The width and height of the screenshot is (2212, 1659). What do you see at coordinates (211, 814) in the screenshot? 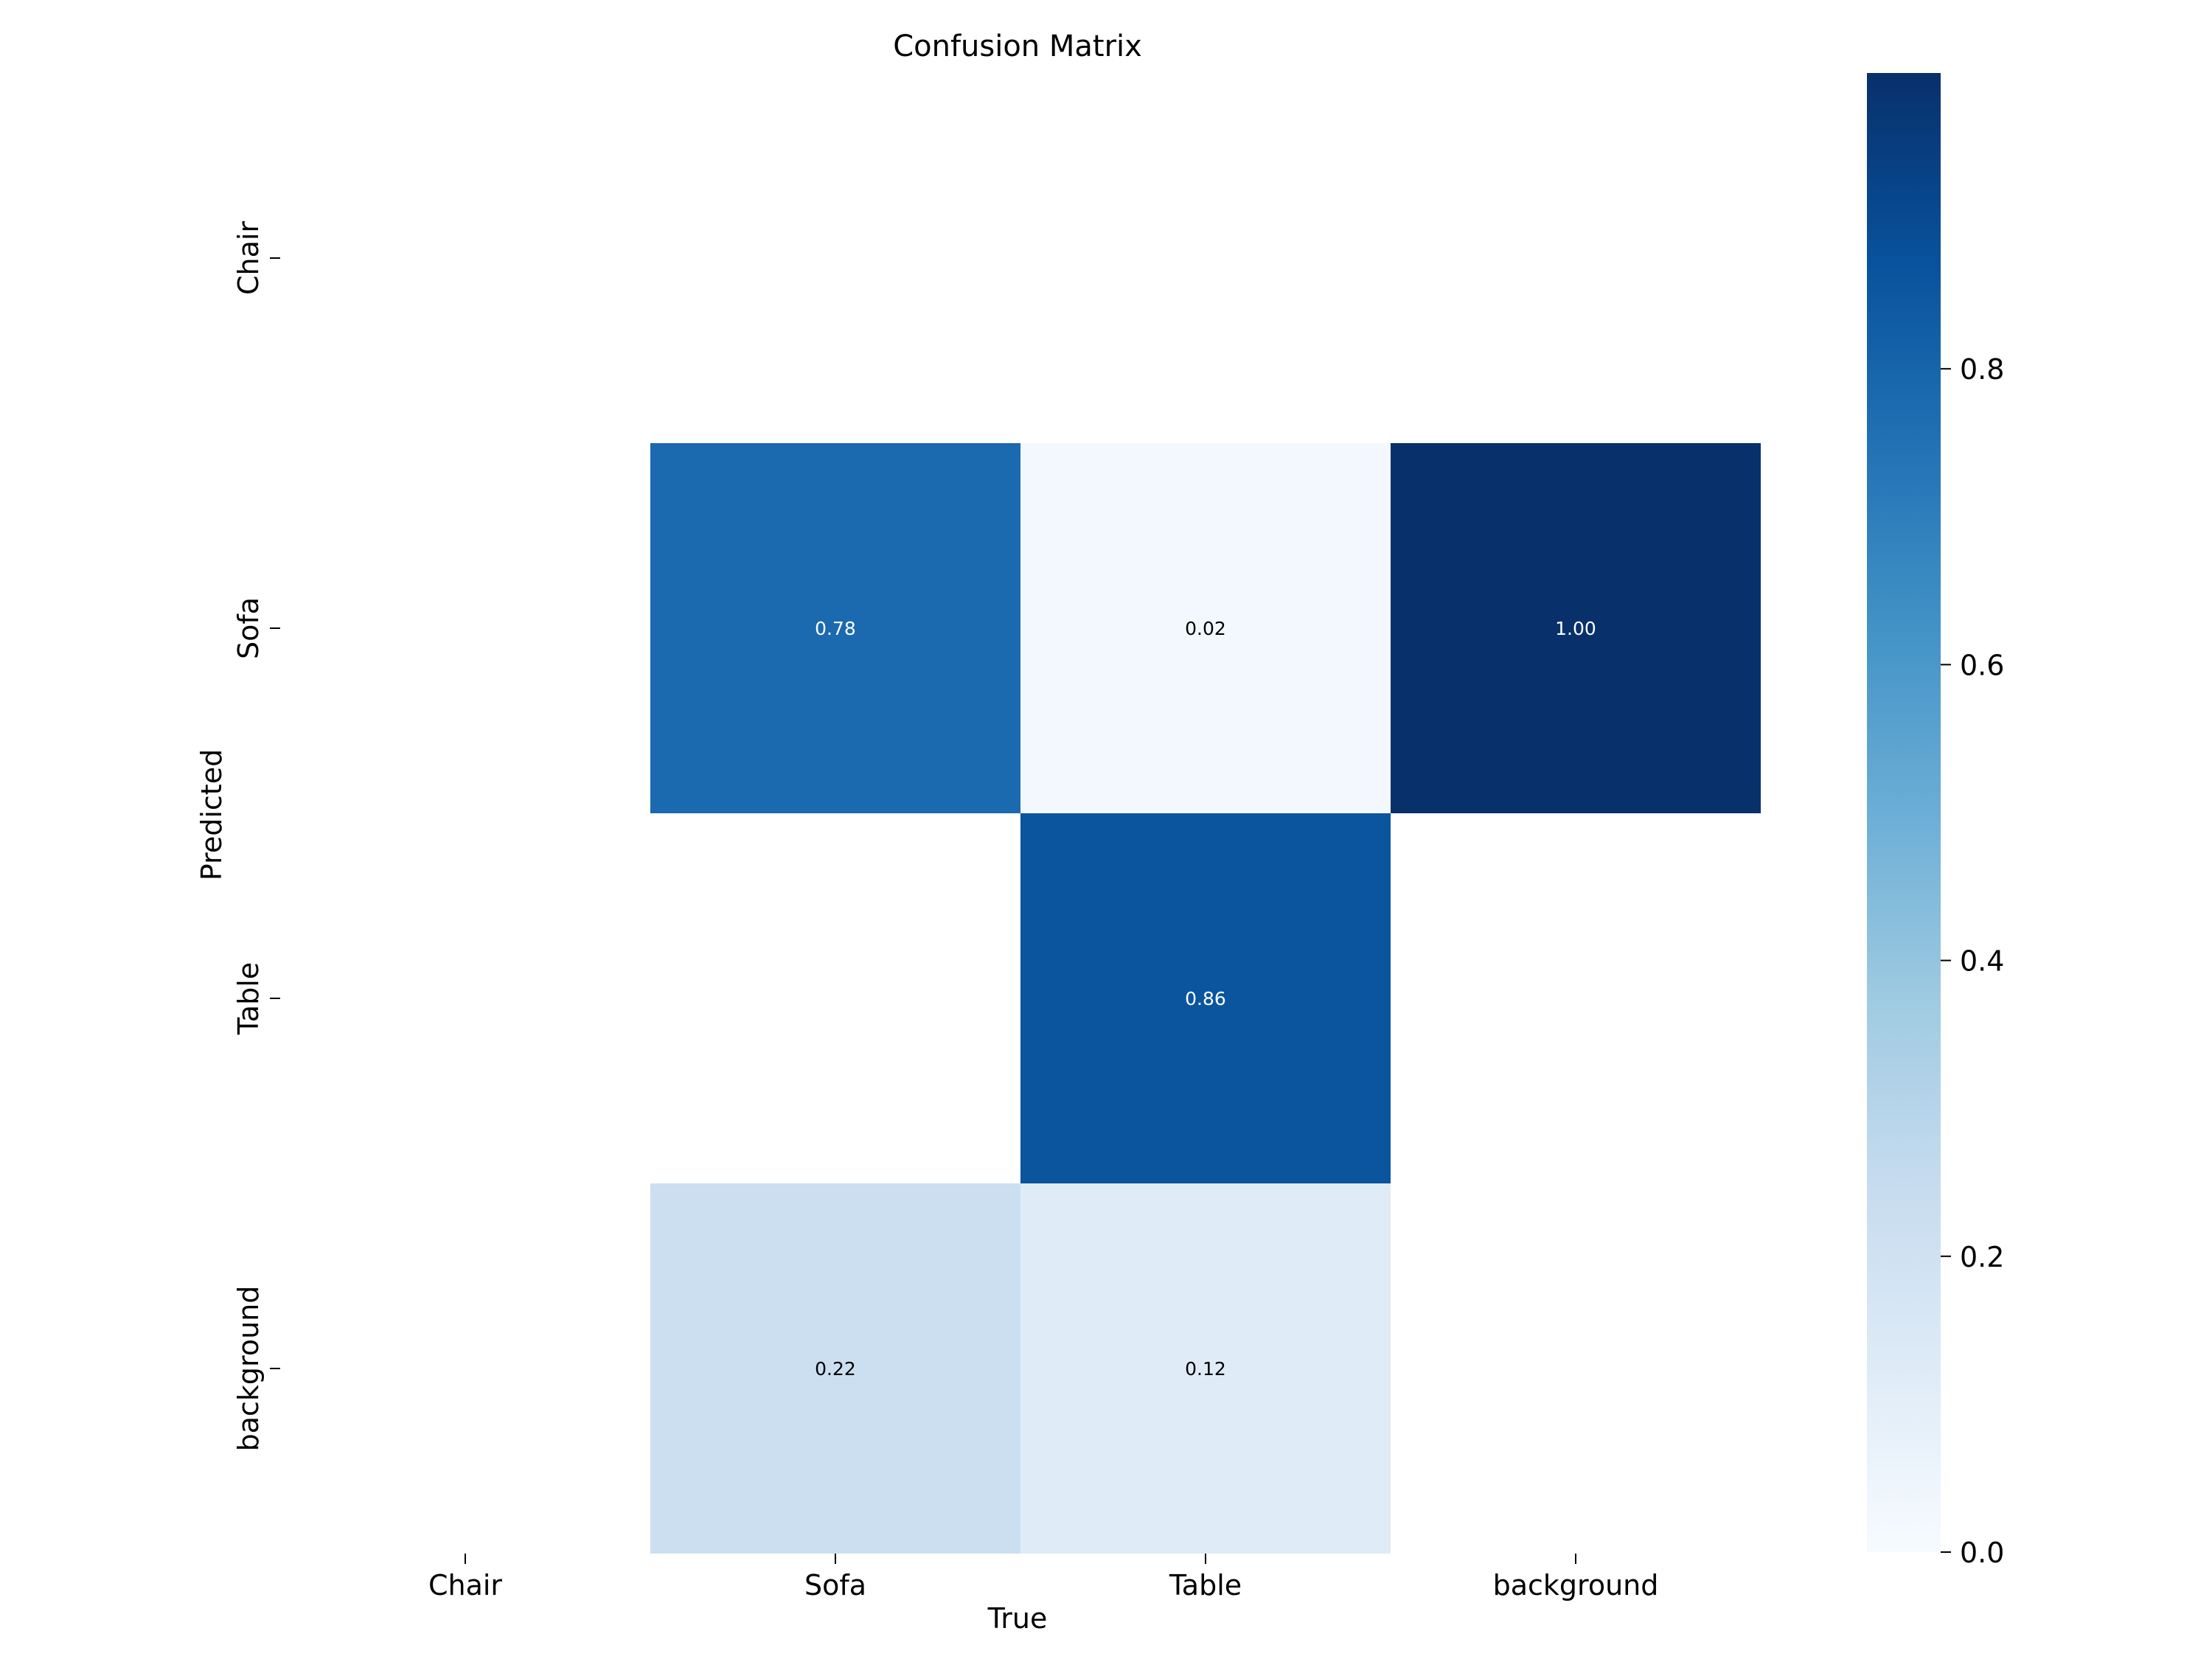
I see `y-axis-label: Predicted` at bounding box center [211, 814].